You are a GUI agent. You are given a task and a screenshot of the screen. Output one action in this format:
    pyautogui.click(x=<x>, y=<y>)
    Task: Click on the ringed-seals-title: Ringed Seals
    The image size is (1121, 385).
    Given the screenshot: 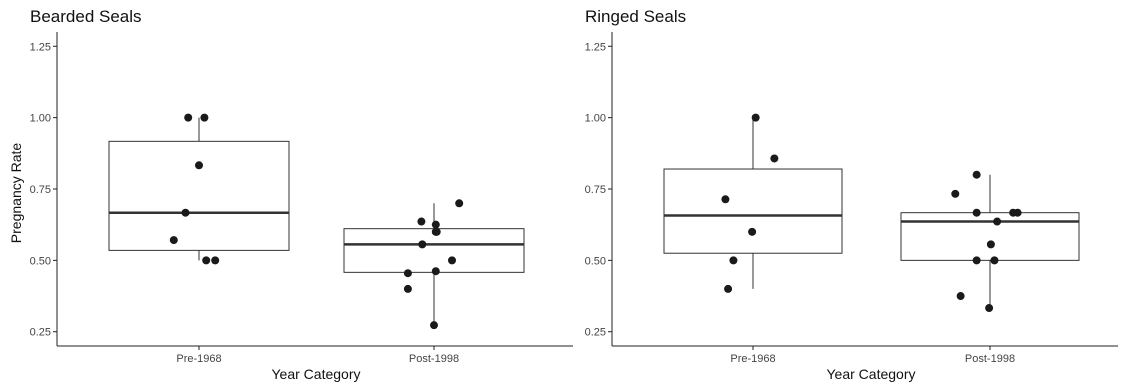 What is the action you would take?
    pyautogui.click(x=635, y=16)
    